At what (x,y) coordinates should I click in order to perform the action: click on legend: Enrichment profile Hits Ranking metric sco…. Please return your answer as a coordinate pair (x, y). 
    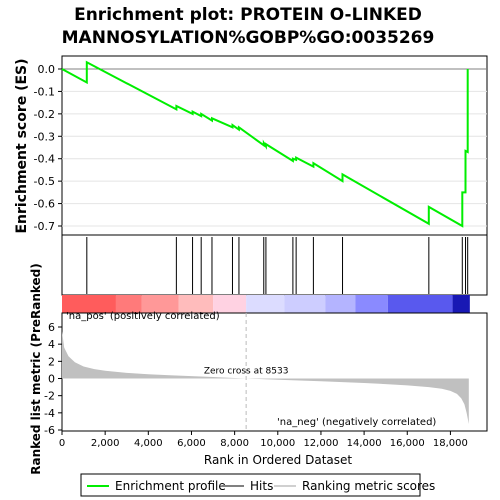
    Looking at the image, I should click on (261, 486).